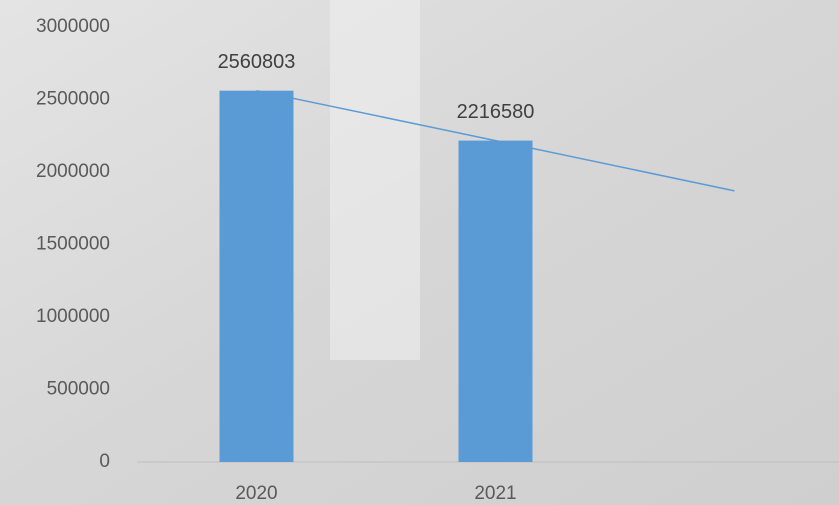 The width and height of the screenshot is (839, 505). What do you see at coordinates (496, 112) in the screenshot?
I see `data-label: 2216580` at bounding box center [496, 112].